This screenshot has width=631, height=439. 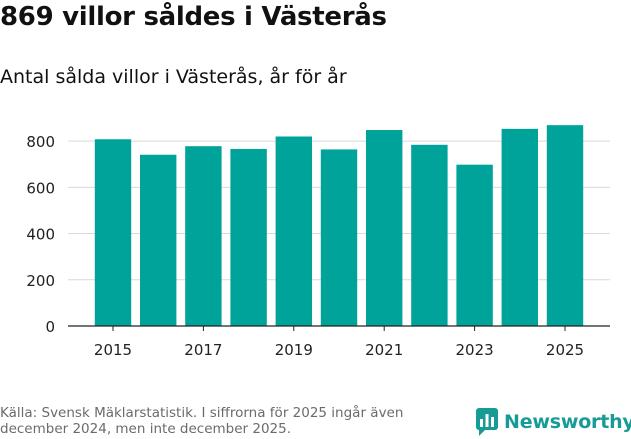 What do you see at coordinates (113, 350) in the screenshot?
I see `x-tick-label-2015: 2015` at bounding box center [113, 350].